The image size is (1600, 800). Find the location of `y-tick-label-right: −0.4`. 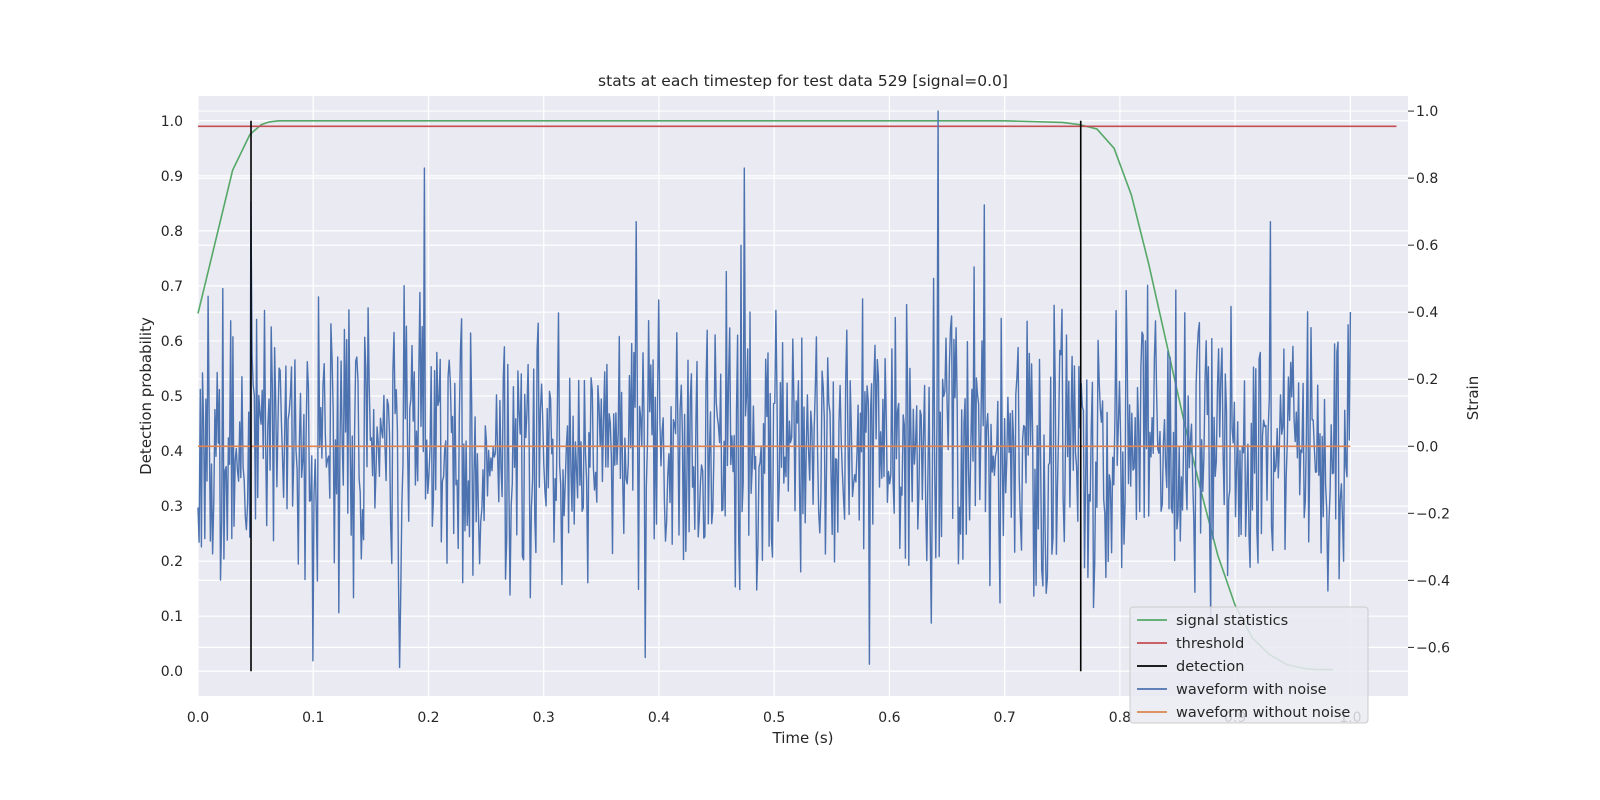

y-tick-label-right: −0.4 is located at coordinates (1433, 581).